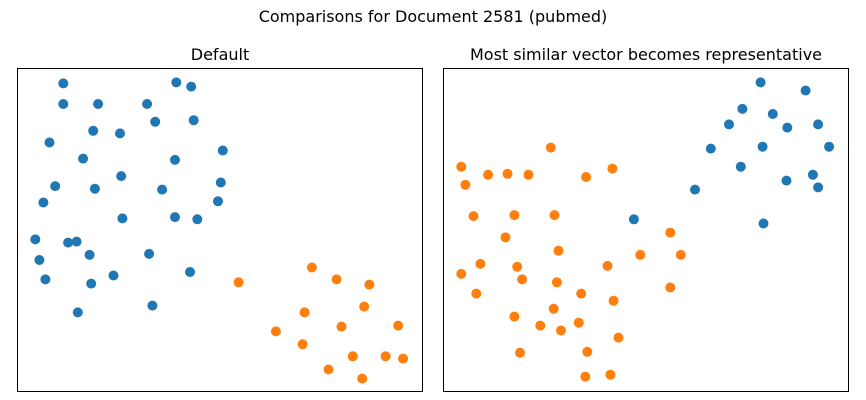  I want to click on subplot-left-title: Default, so click(220, 54).